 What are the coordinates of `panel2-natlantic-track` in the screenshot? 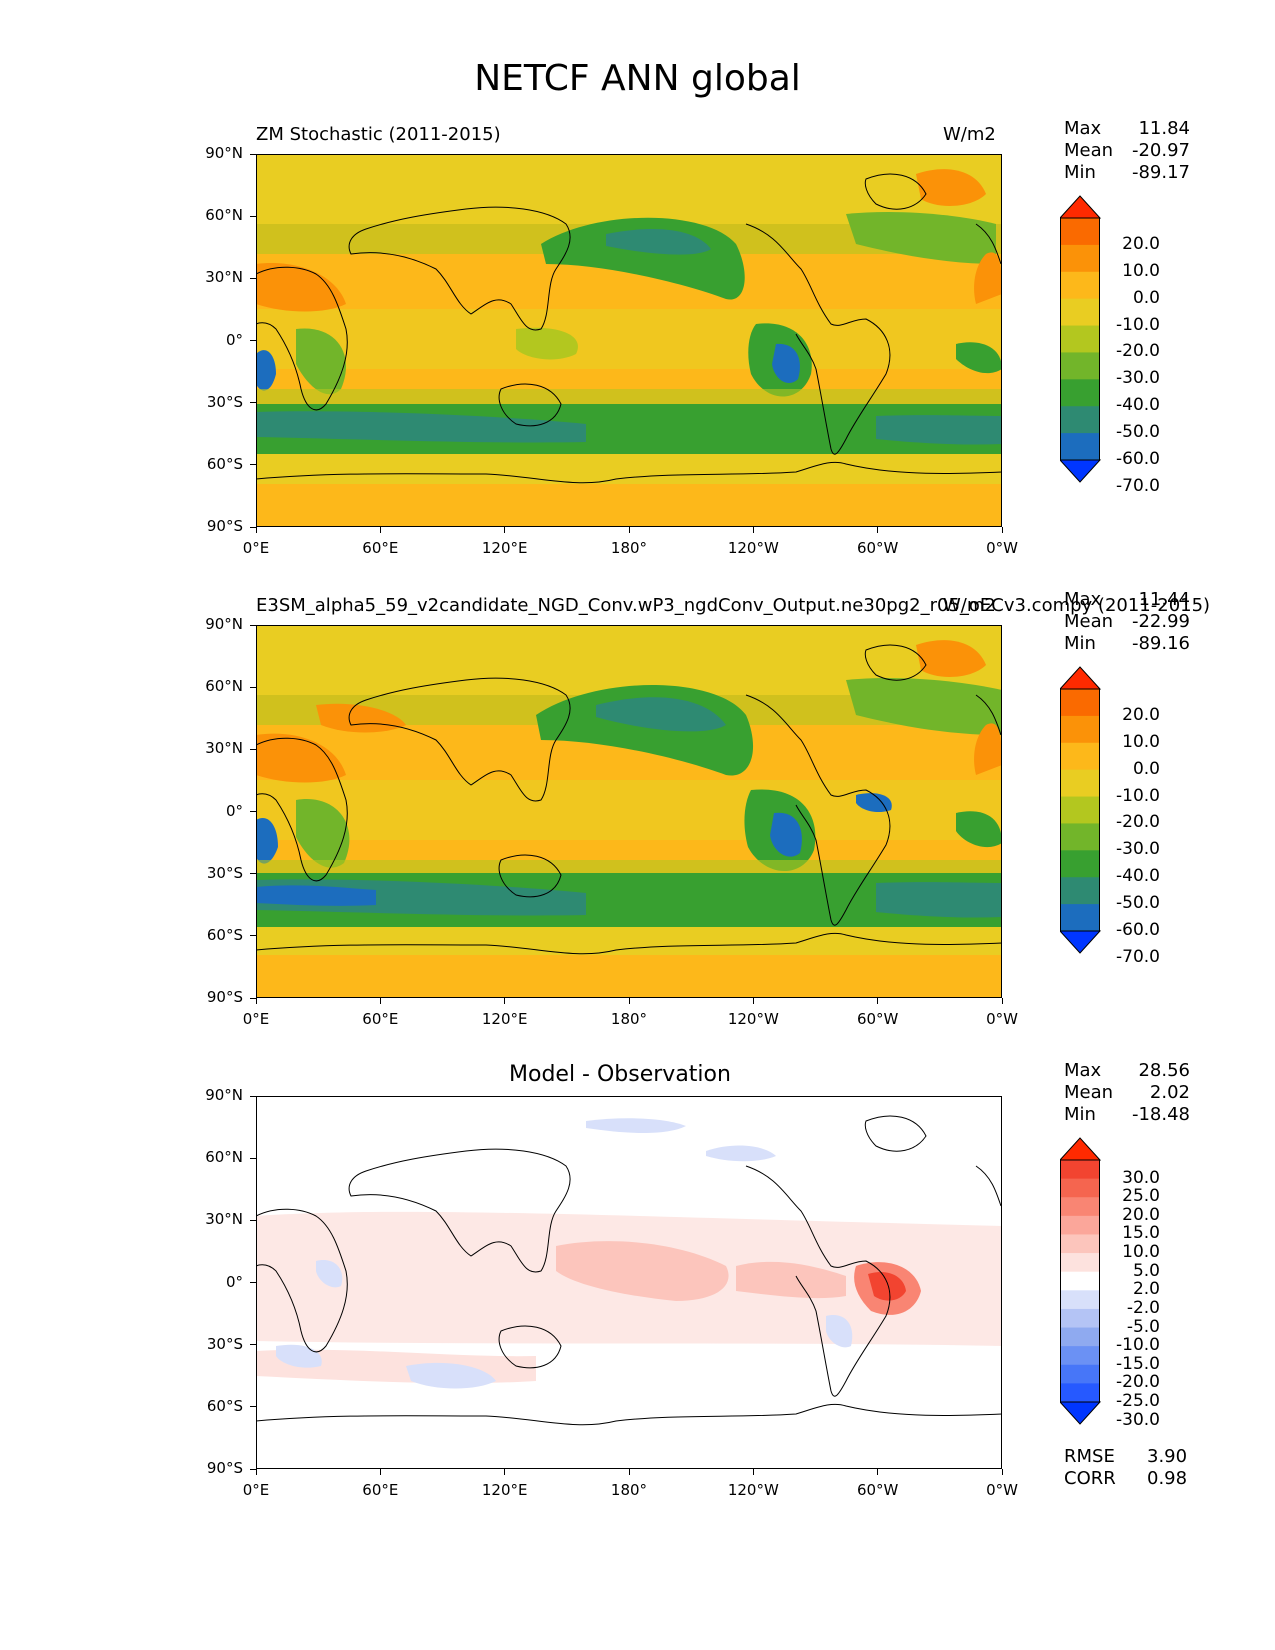 It's located at (924, 706).